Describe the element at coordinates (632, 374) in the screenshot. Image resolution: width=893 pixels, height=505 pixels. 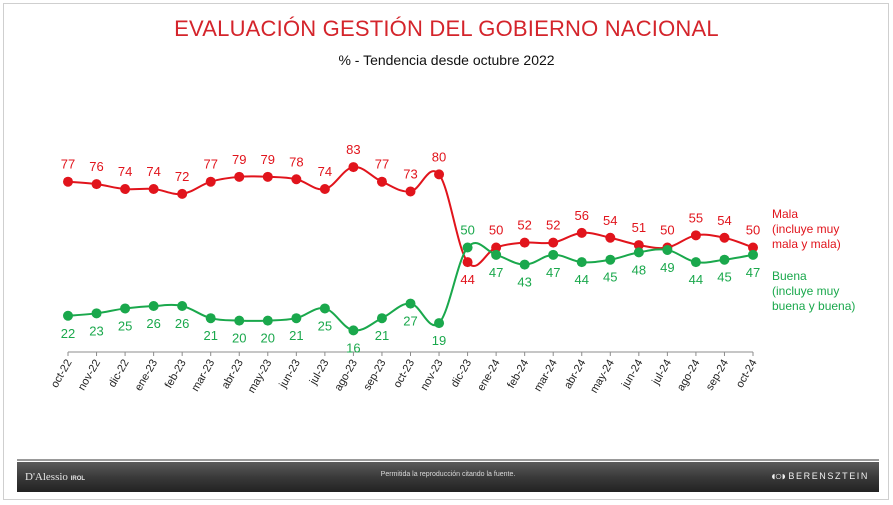
I see `x-tick-label: jun-24` at that location.